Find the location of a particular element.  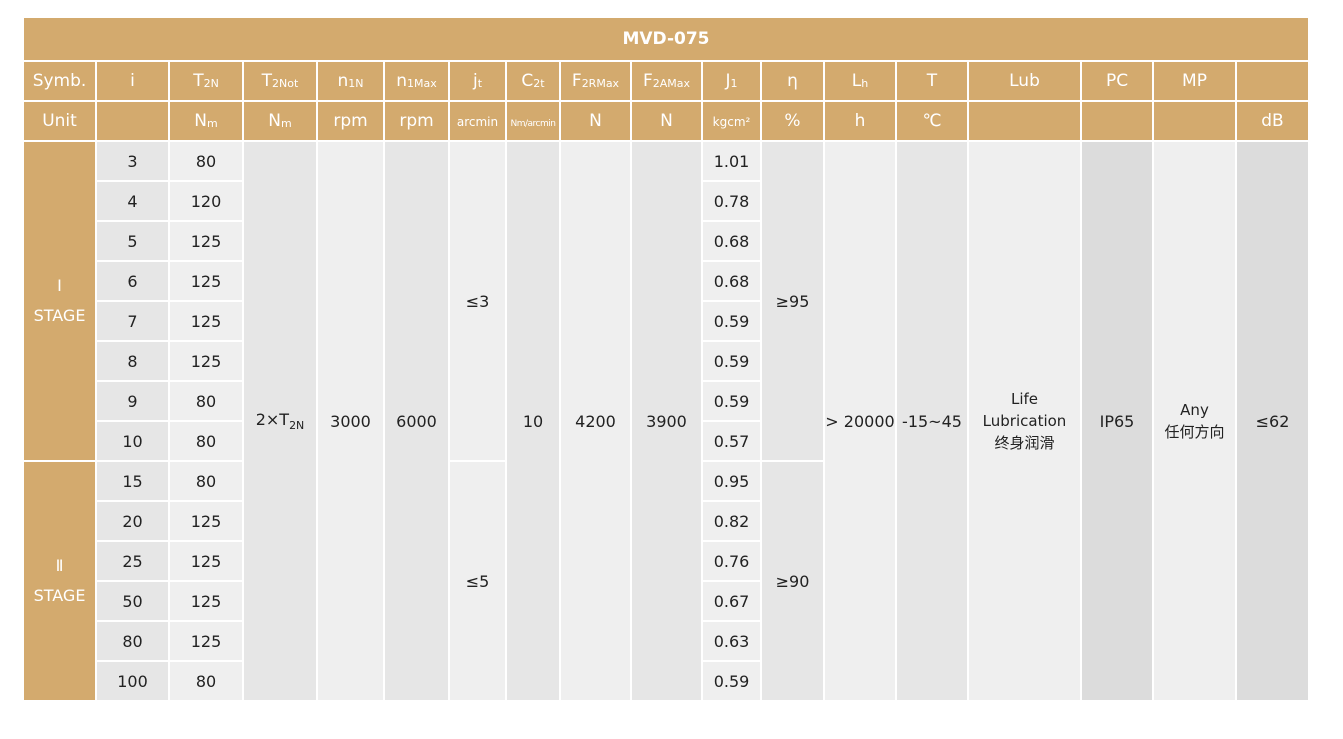

lub-en-2: Lubrication is located at coordinates (1024, 421).